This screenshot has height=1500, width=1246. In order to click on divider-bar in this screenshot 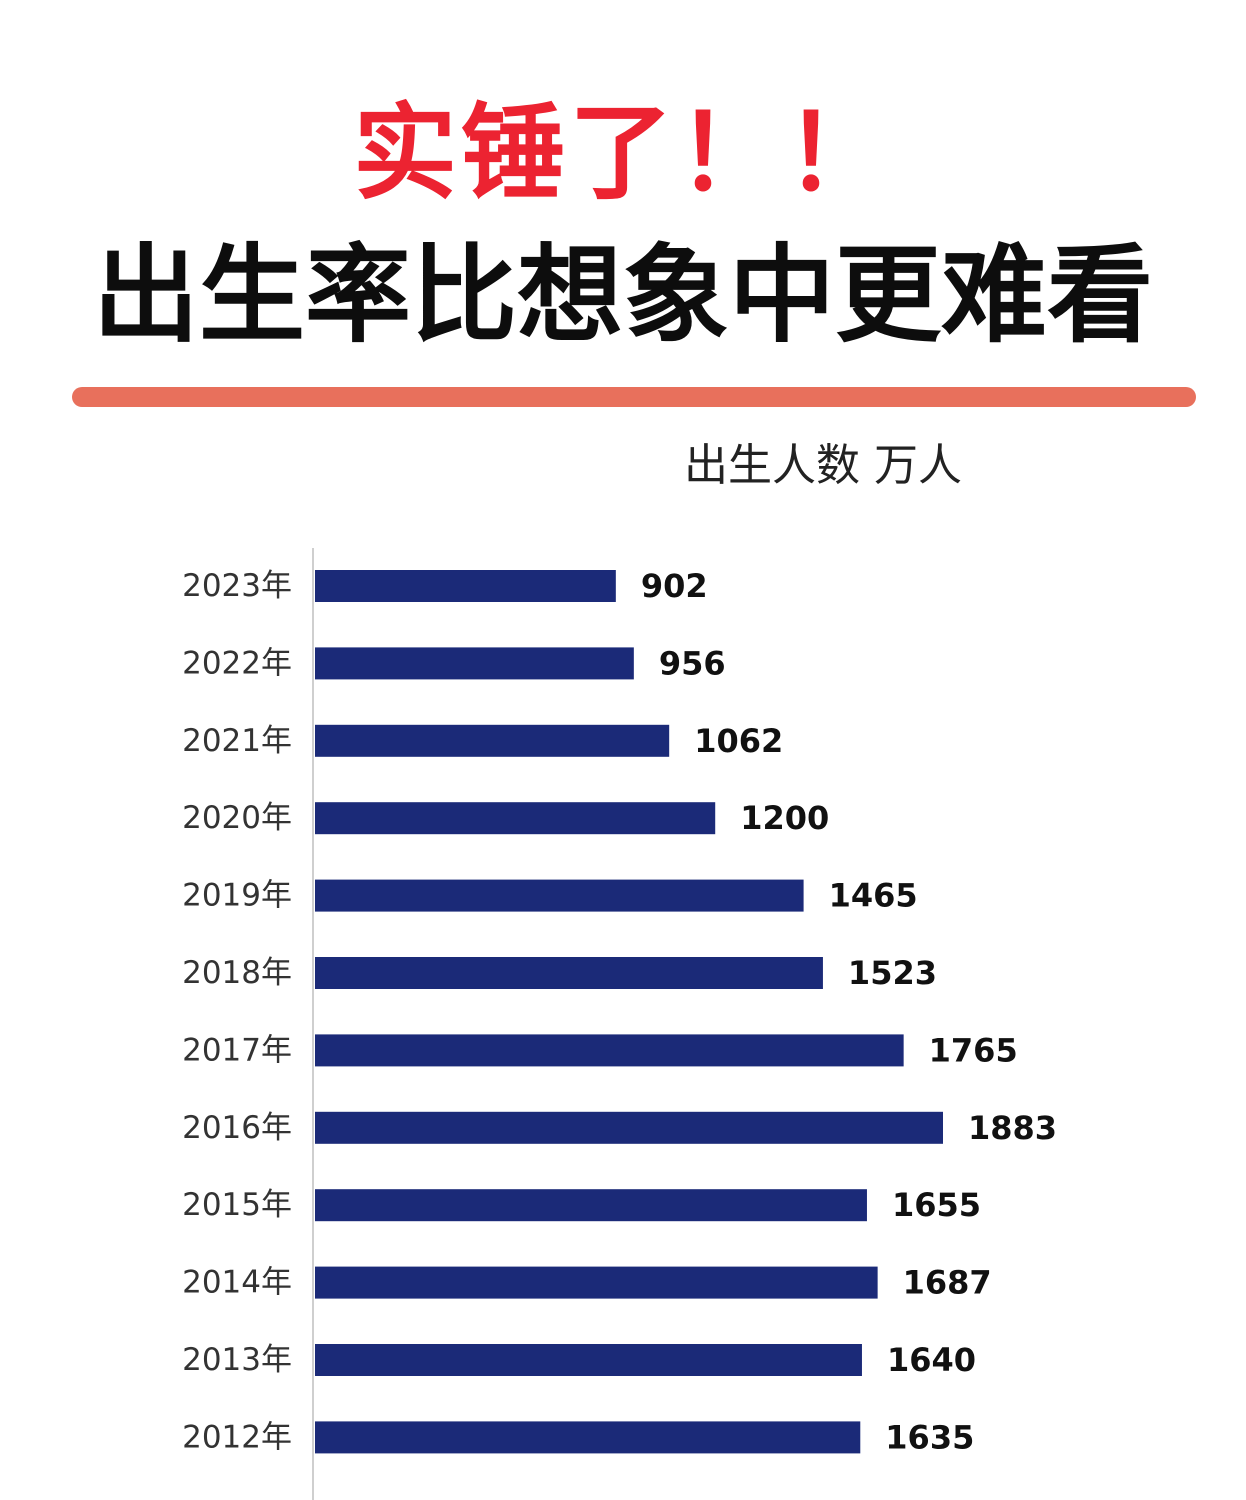, I will do `click(634, 397)`.